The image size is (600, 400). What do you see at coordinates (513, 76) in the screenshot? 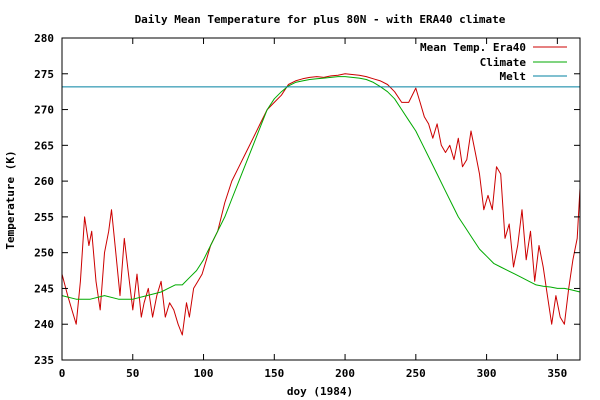
I see `legend-label-melt: Melt` at bounding box center [513, 76].